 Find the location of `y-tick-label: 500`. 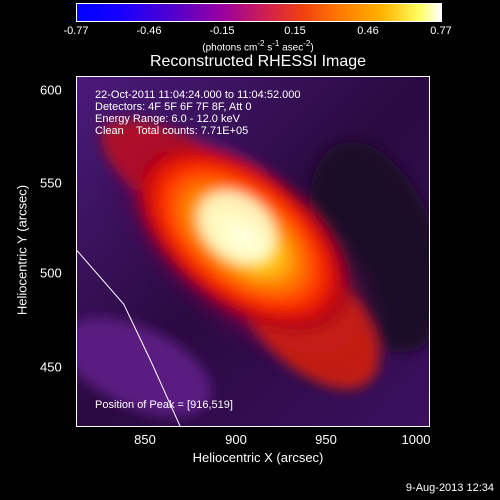

y-tick-label: 500 is located at coordinates (51, 273).